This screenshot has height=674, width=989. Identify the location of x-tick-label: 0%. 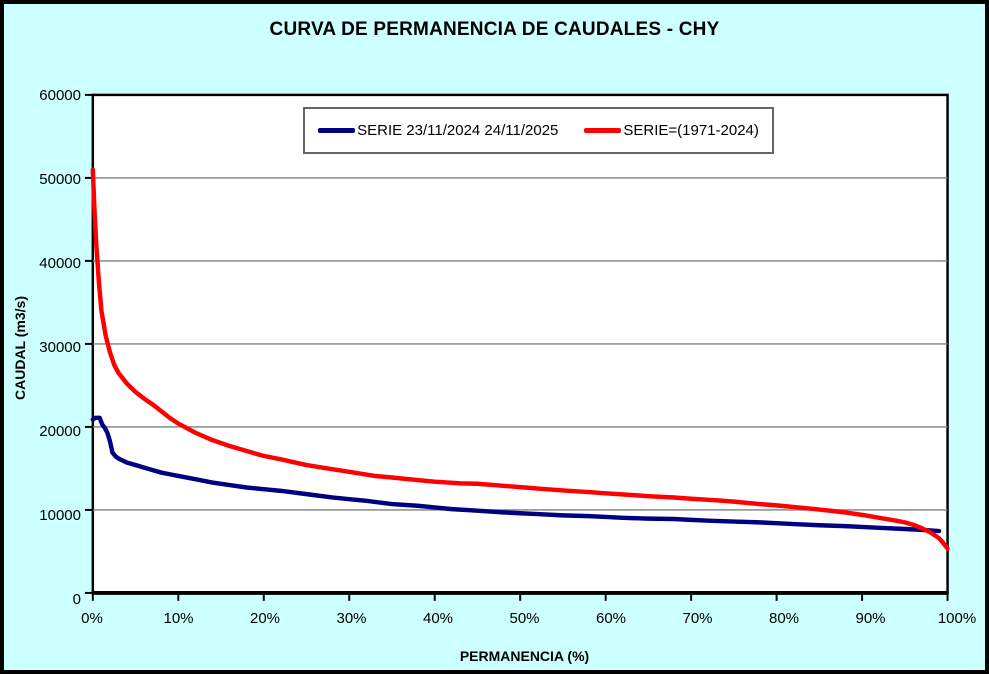
(92, 618).